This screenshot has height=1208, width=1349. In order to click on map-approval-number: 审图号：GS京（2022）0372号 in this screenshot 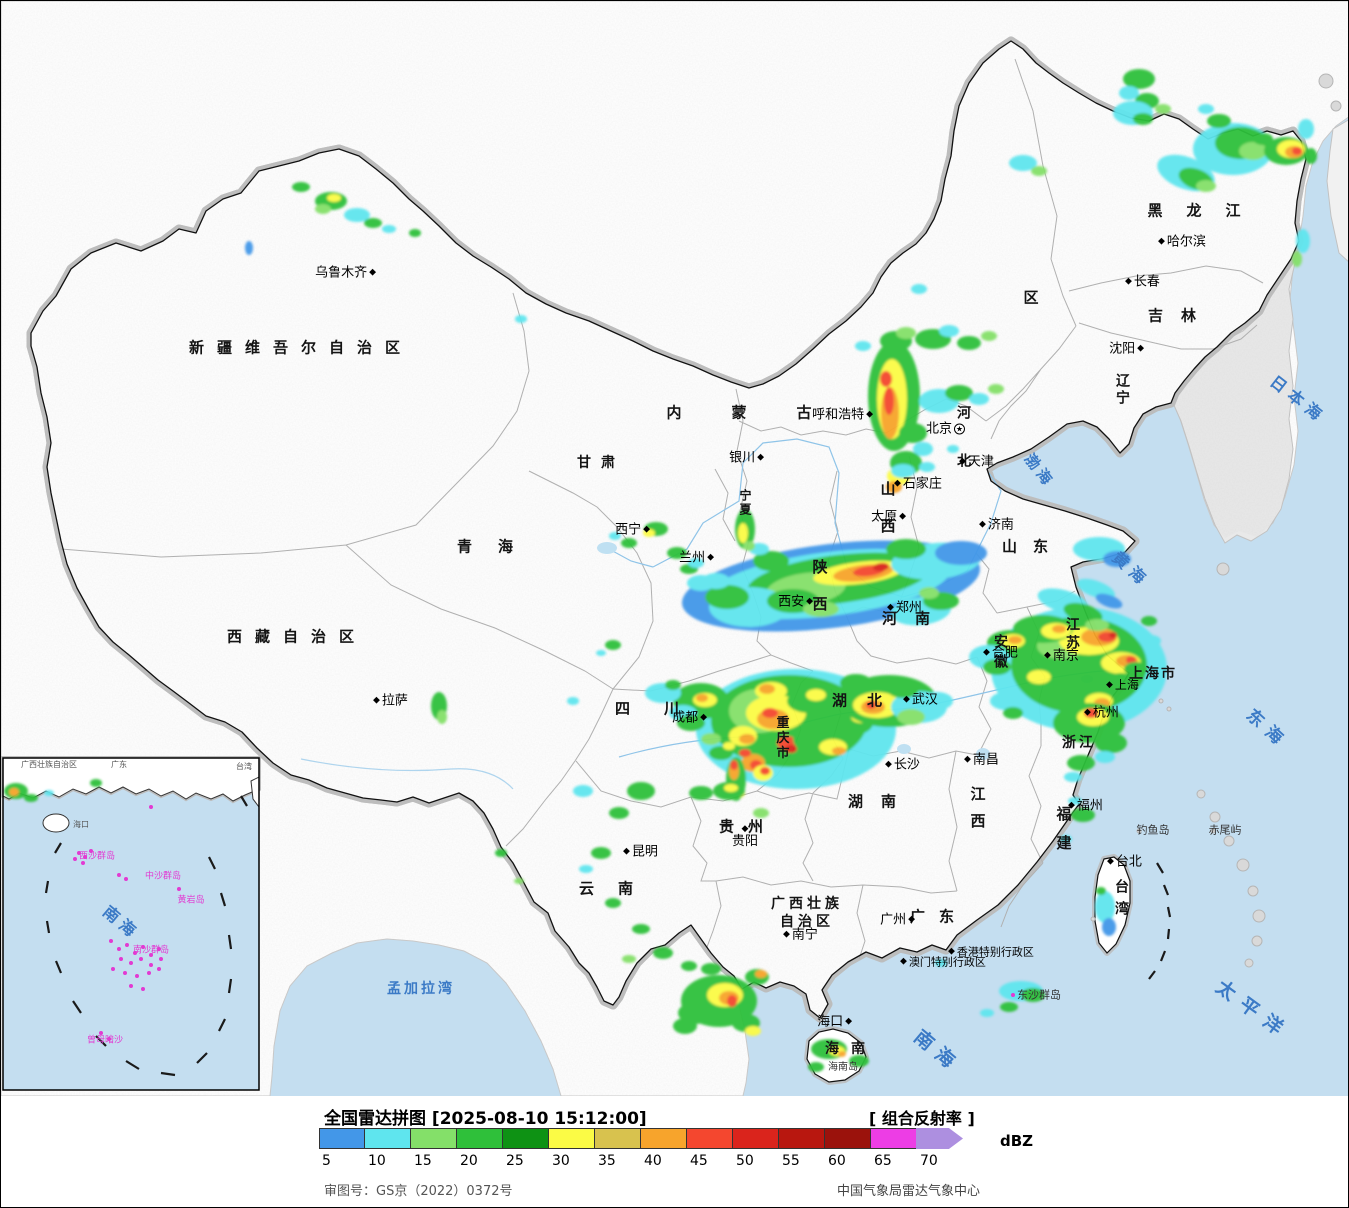, I will do `click(418, 1191)`.